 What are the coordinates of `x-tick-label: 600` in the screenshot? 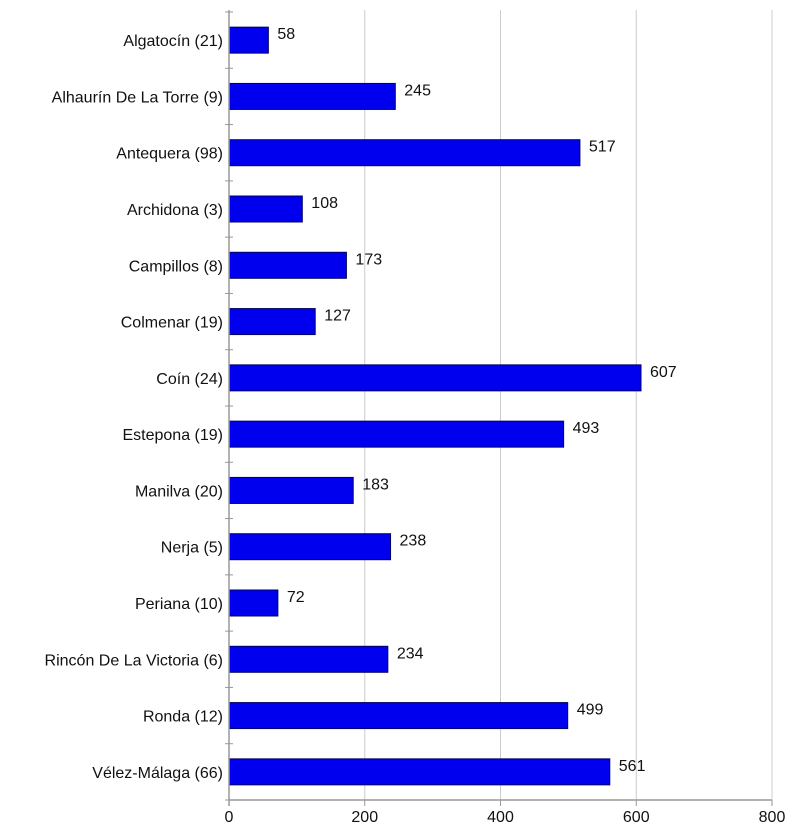 It's located at (636, 817).